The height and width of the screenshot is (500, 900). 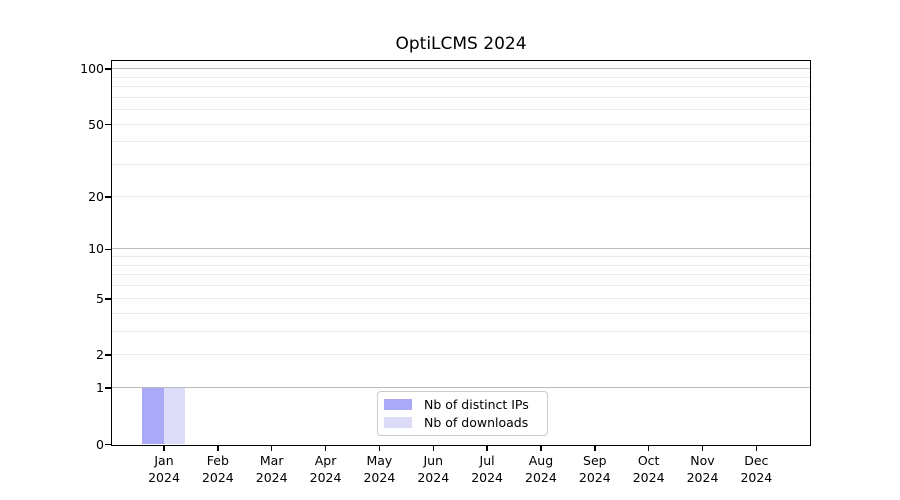 I want to click on x-tick-month: Feb, so click(x=217, y=460).